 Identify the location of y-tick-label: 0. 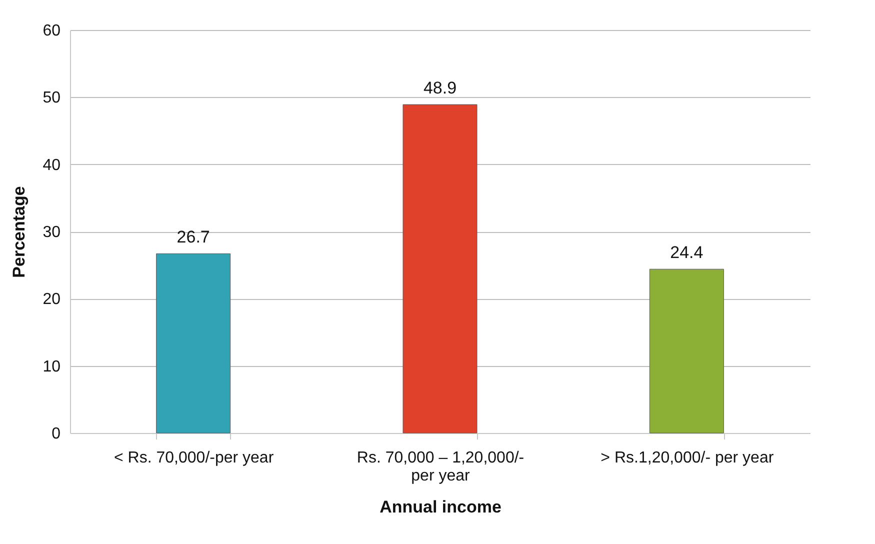
(56, 434).